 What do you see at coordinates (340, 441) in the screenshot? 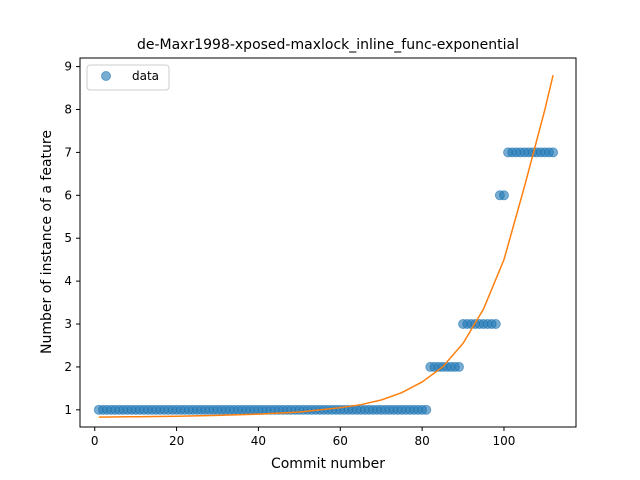
I see `x-tick-label: 60` at bounding box center [340, 441].